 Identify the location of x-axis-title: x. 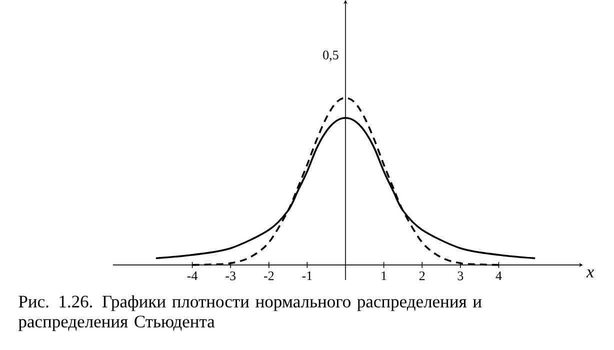
(590, 274).